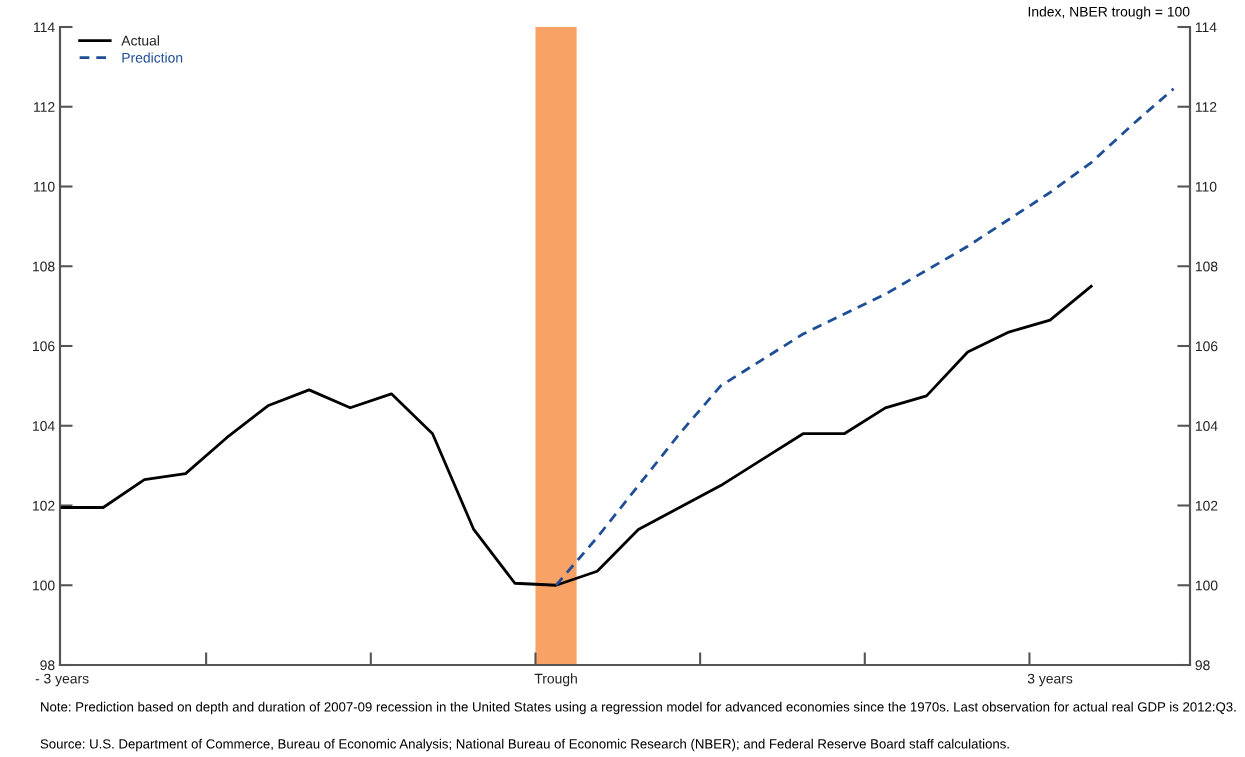  Describe the element at coordinates (1206, 266) in the screenshot. I see `y2-tick-label: 108` at that location.